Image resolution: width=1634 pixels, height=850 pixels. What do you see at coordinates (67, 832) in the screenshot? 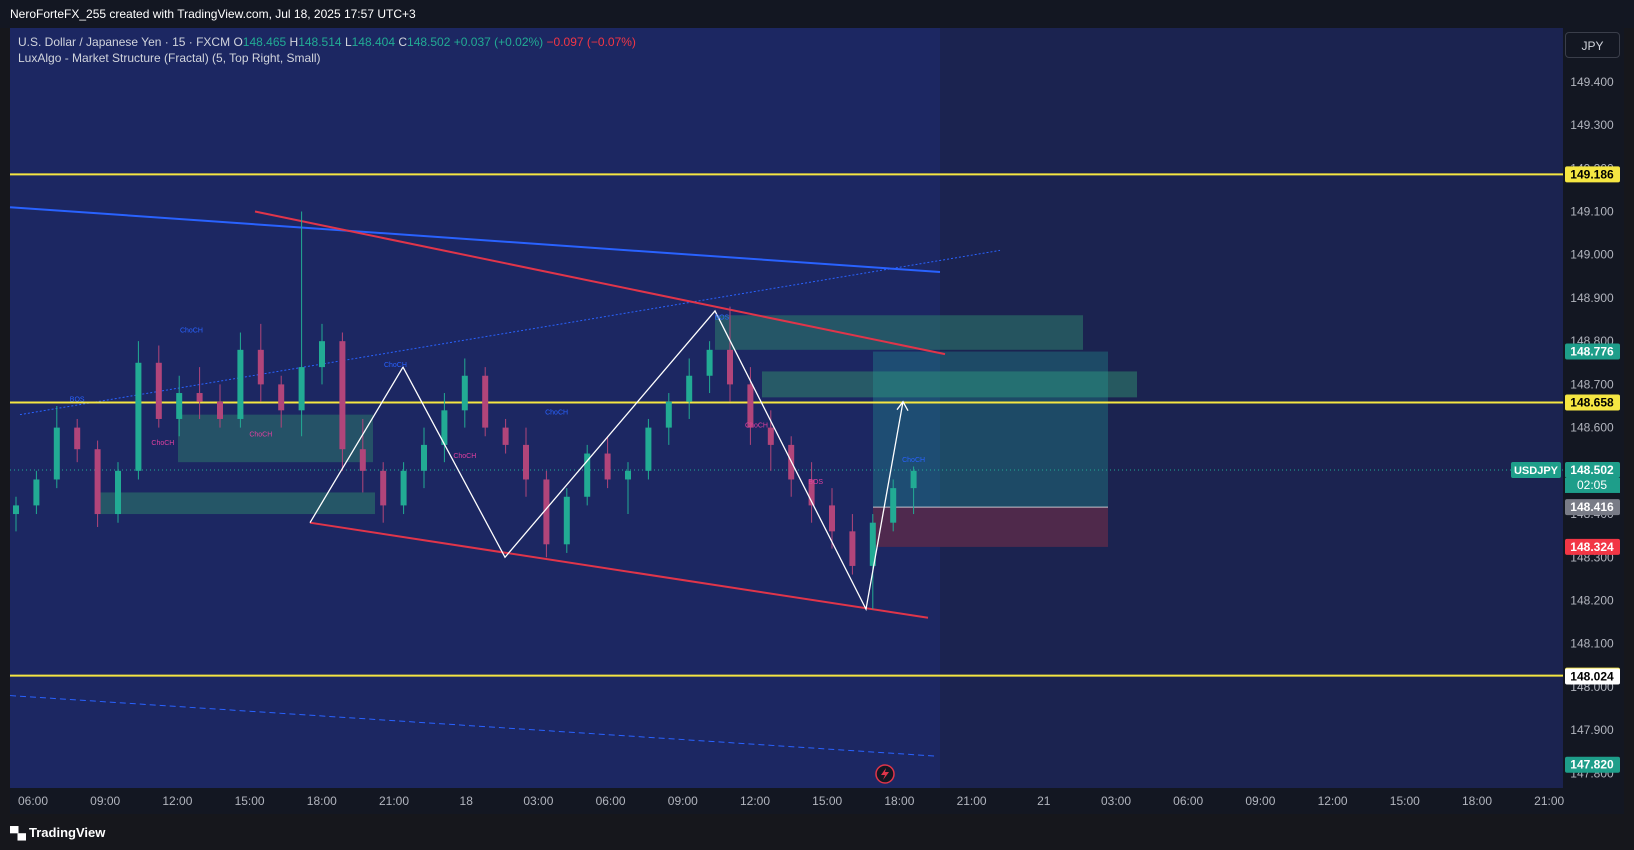
I see `brand-text: TradingView` at bounding box center [67, 832].